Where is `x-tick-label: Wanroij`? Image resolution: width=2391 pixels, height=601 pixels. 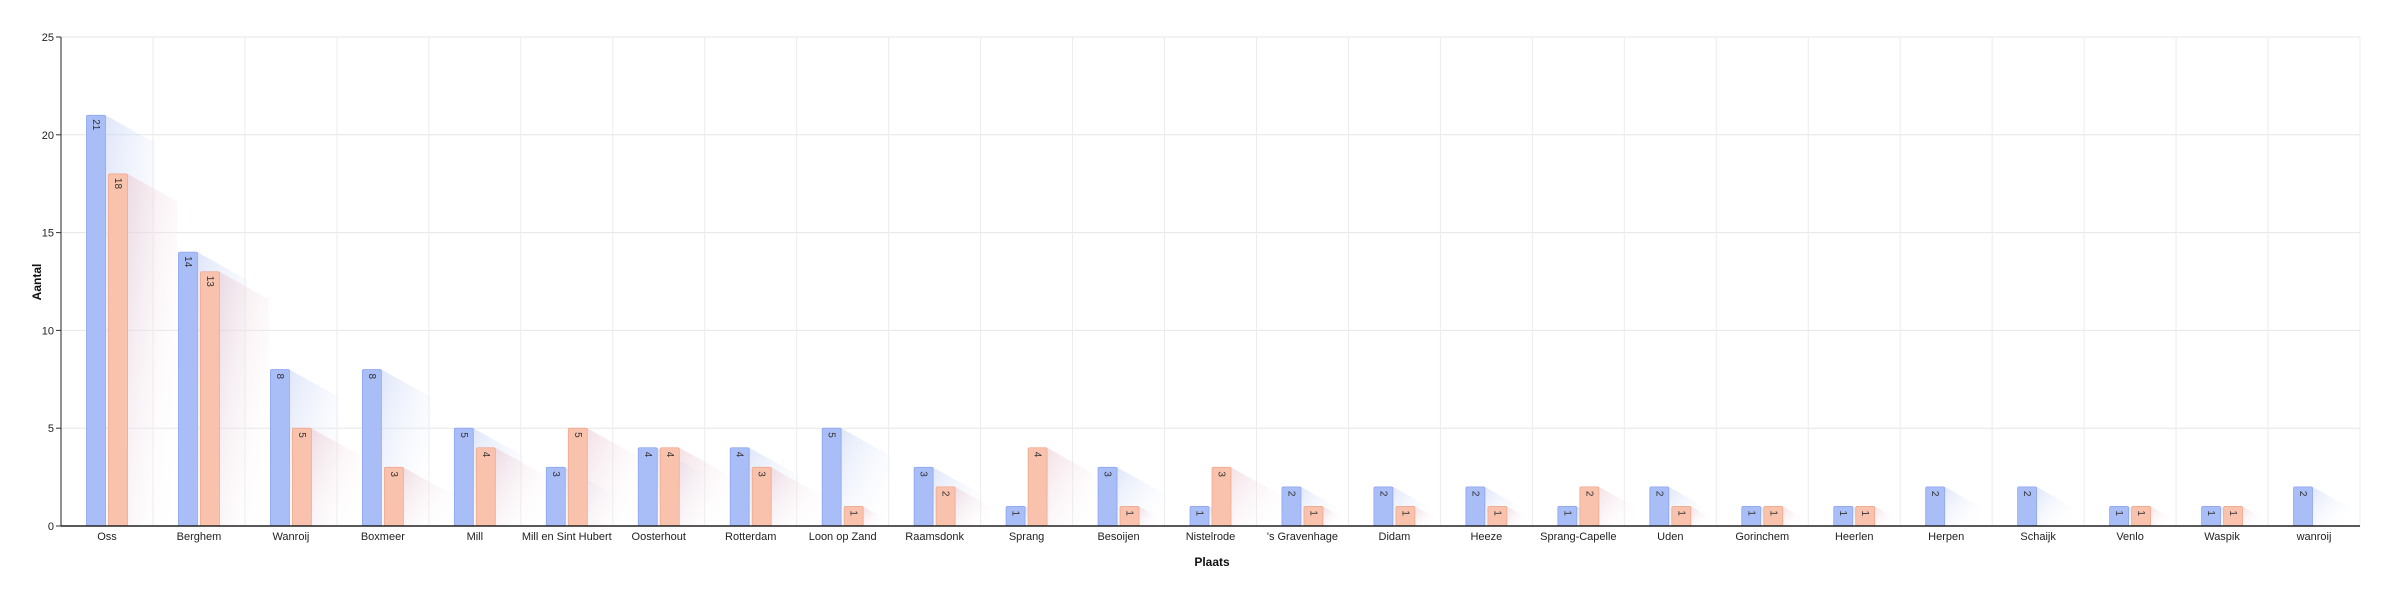 x-tick-label: Wanroij is located at coordinates (290, 537).